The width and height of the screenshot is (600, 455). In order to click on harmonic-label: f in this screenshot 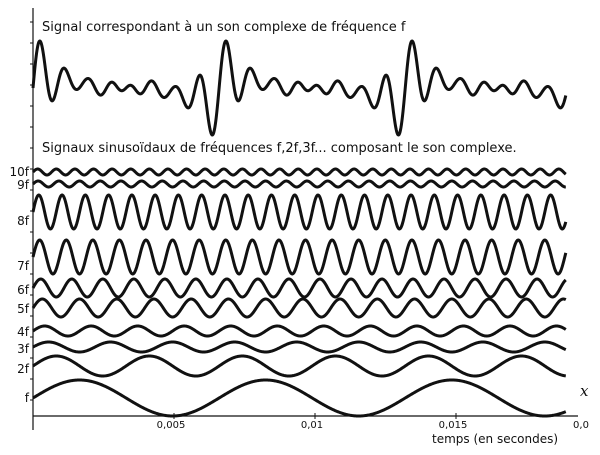, I will do `click(27, 398)`.